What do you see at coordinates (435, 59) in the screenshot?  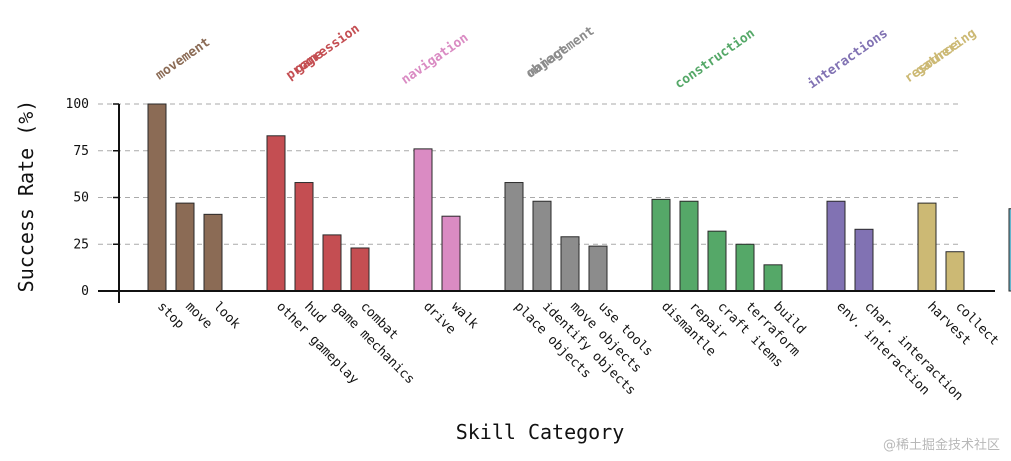 I see `group-label: navigation` at bounding box center [435, 59].